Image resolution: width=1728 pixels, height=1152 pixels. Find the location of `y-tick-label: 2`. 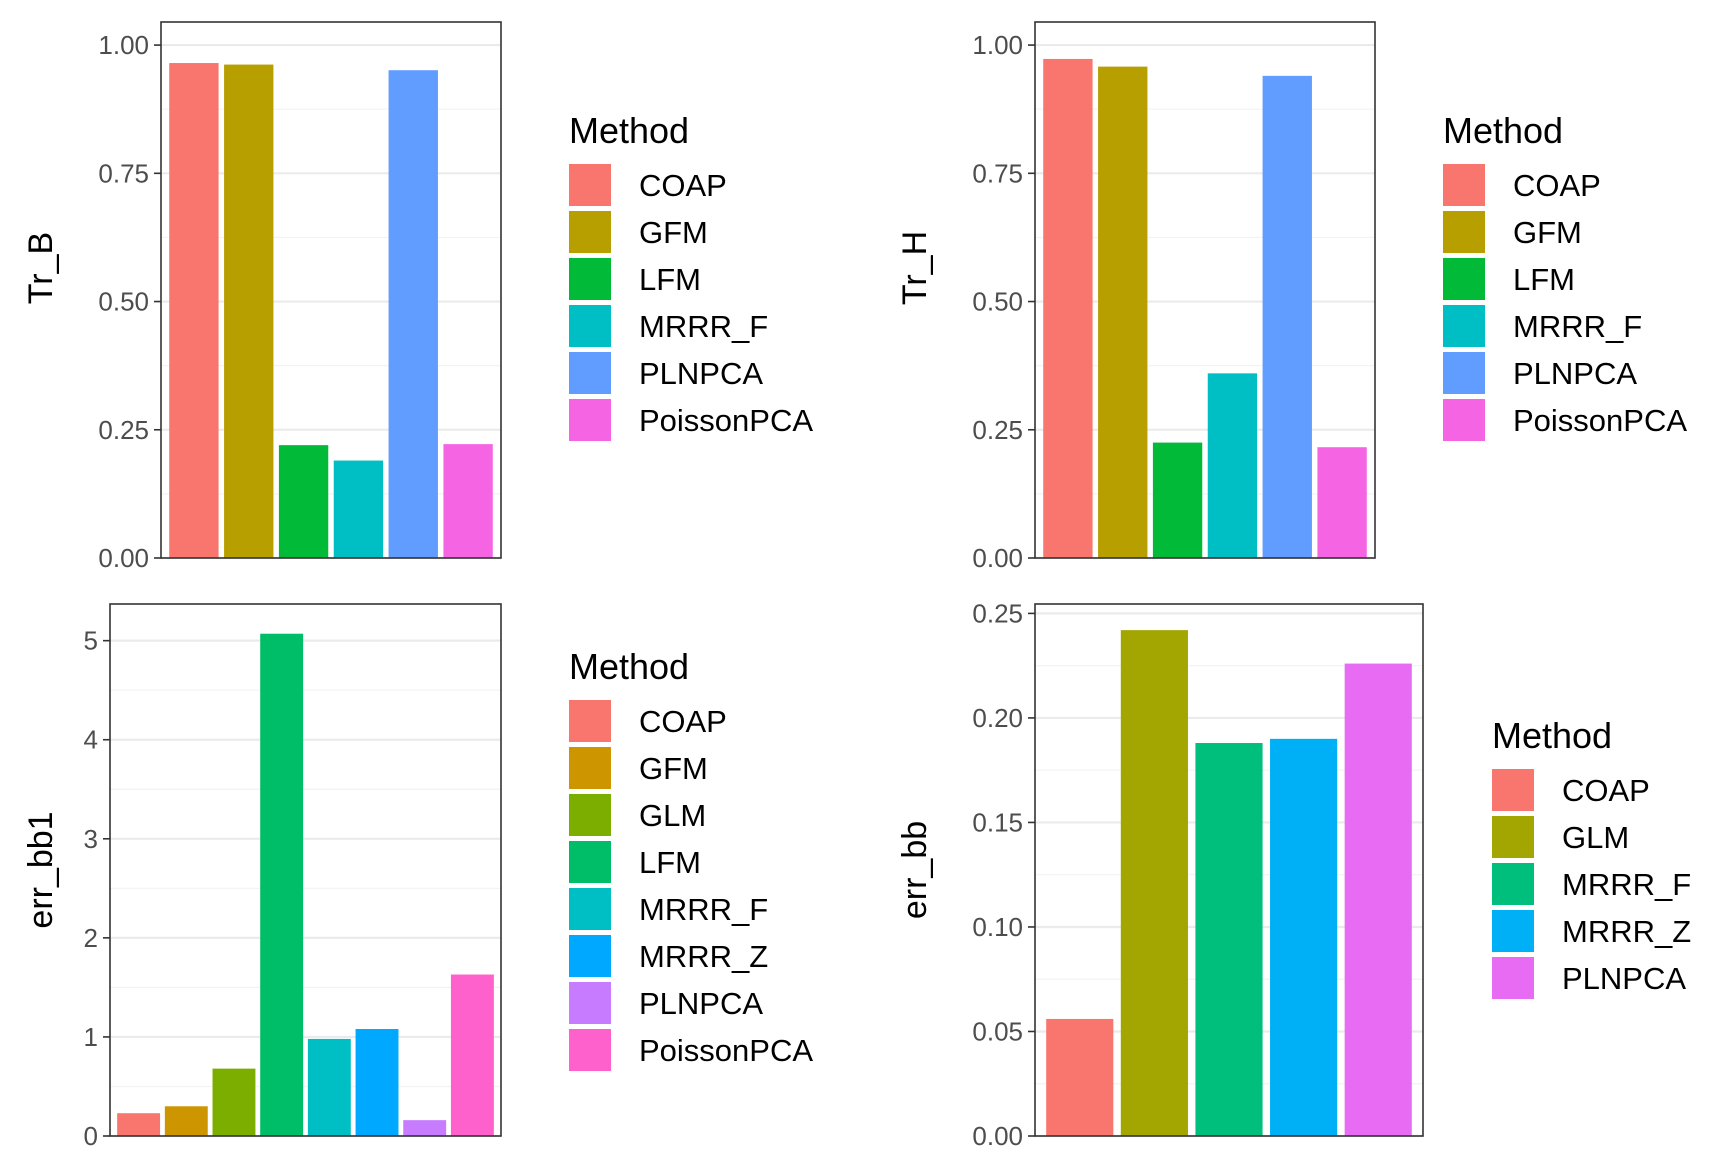

y-tick-label: 2 is located at coordinates (91, 938).